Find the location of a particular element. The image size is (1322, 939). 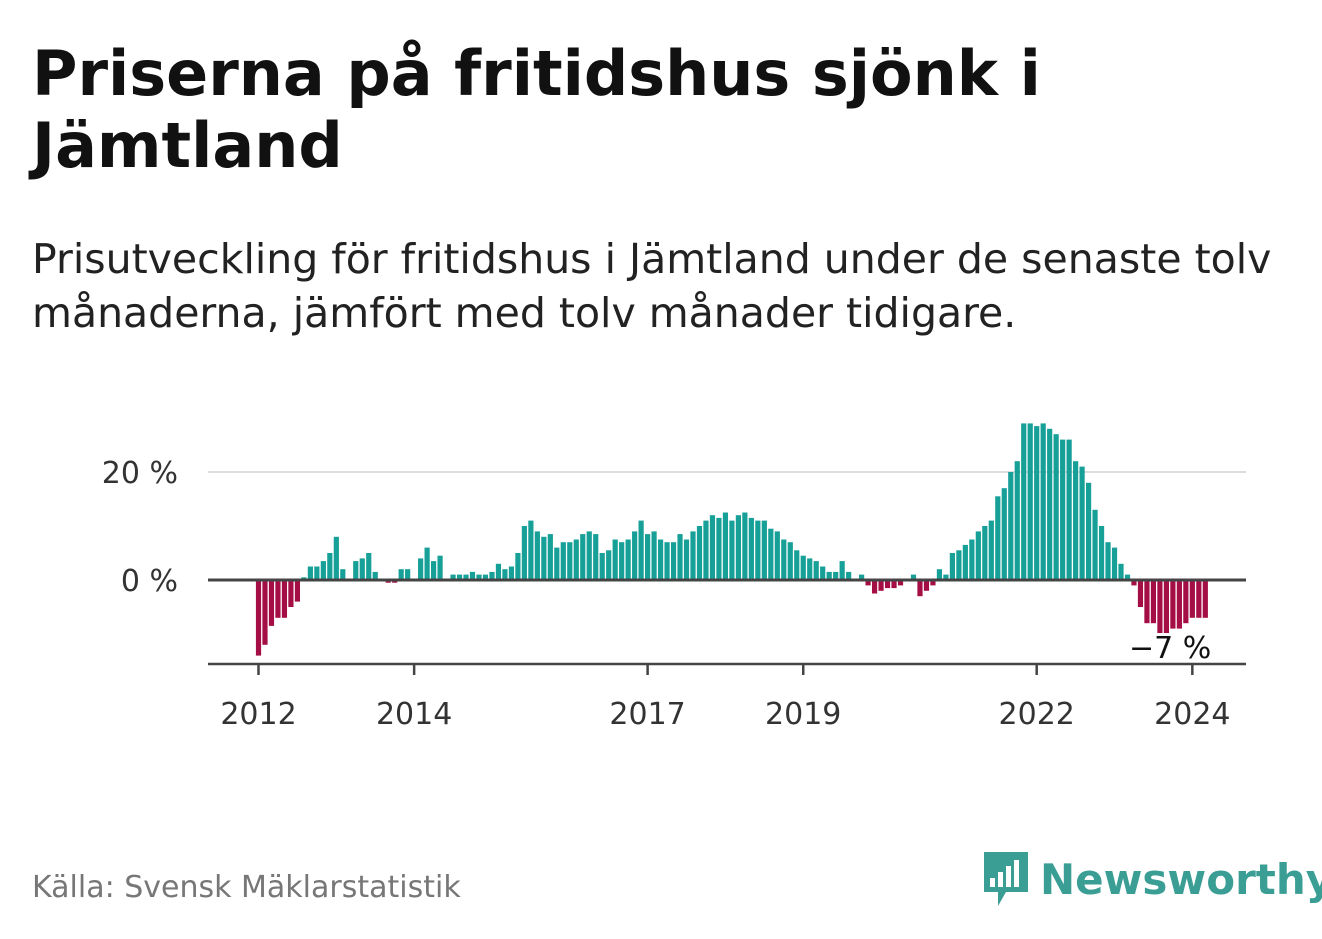

grid-lines: 0 % 20 % is located at coordinates (674, 527).